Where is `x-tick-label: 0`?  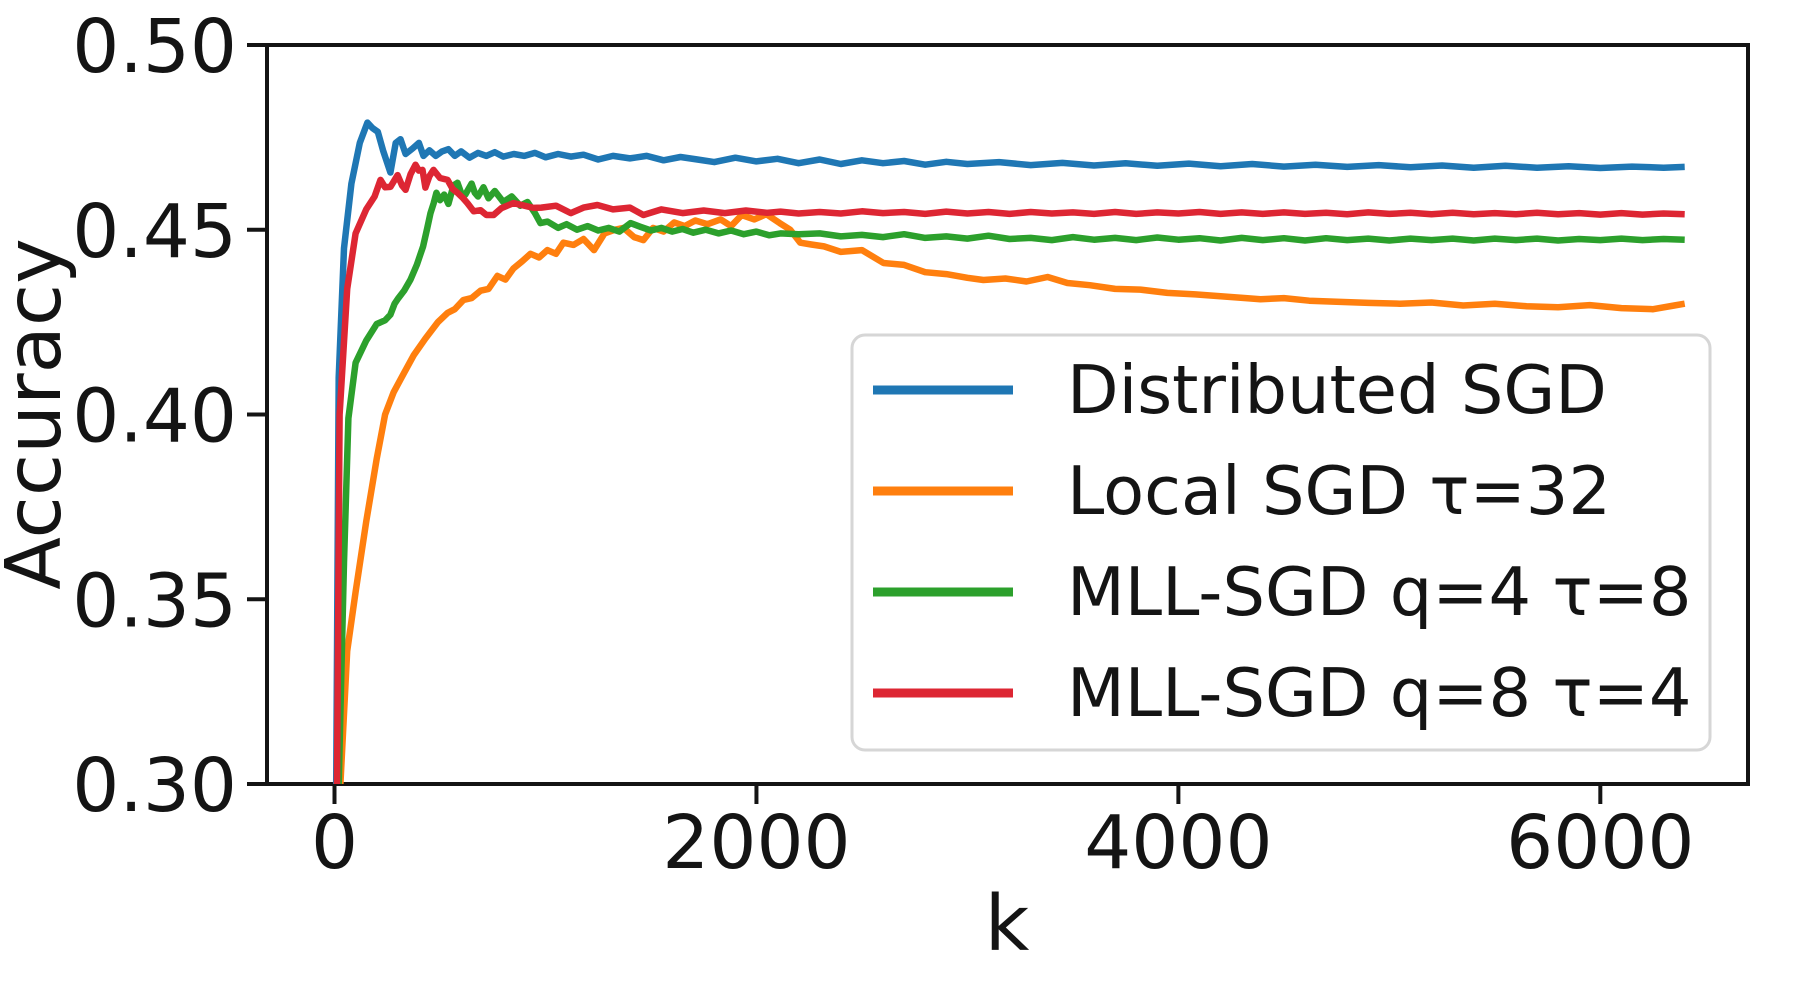
x-tick-label: 0 is located at coordinates (334, 843).